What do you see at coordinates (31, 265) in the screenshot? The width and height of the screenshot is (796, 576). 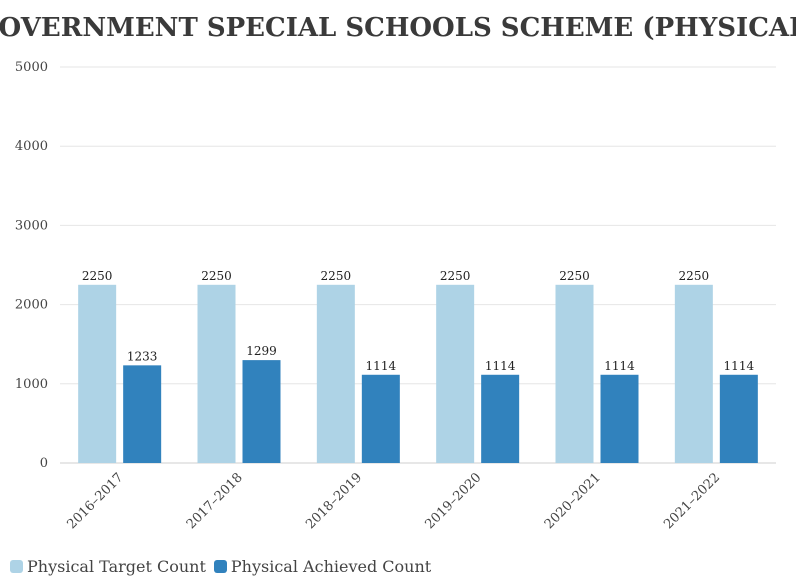 I see `y-axis-ticks: 0 1000 2000 3000 4000 5000` at bounding box center [31, 265].